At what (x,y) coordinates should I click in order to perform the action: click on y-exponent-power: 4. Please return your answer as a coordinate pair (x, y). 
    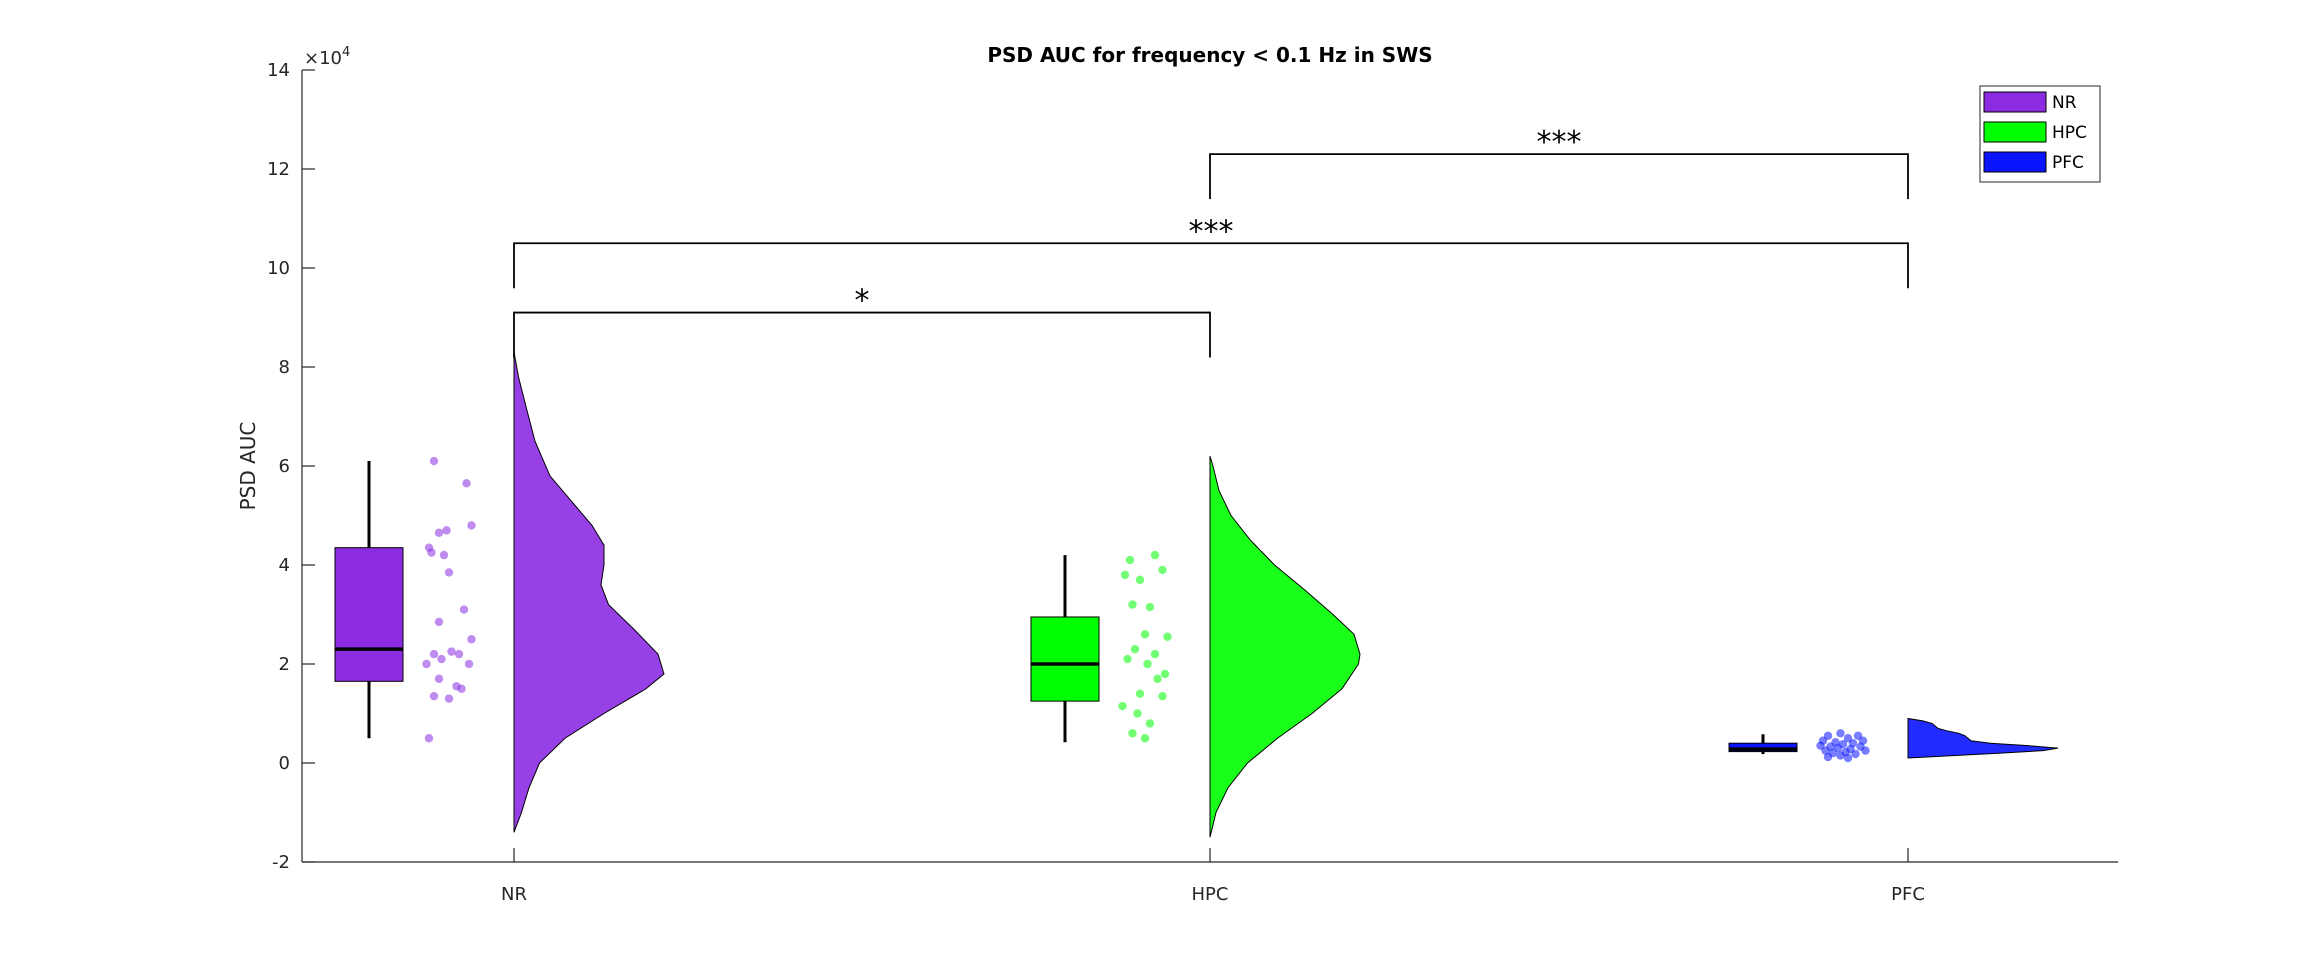
    Looking at the image, I should click on (346, 52).